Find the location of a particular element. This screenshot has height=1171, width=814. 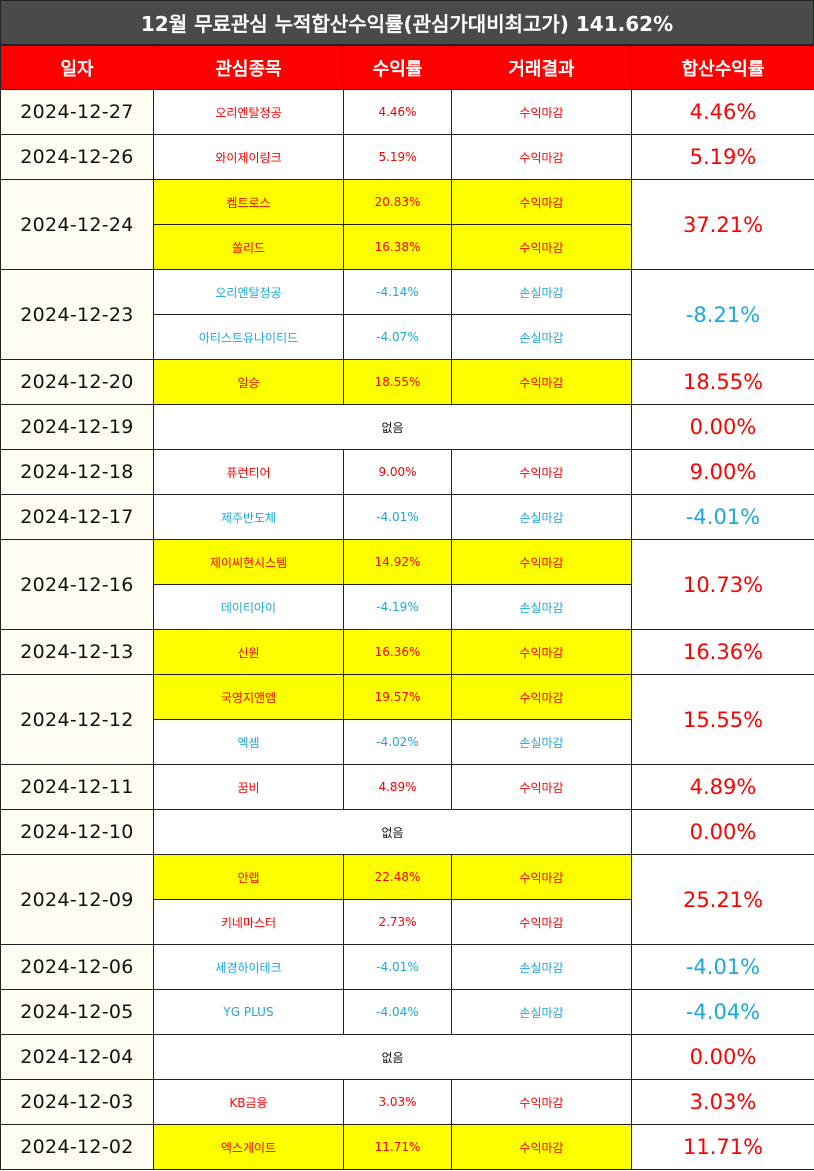

stock-name-cell: 세경하이테크 is located at coordinates (248, 967).